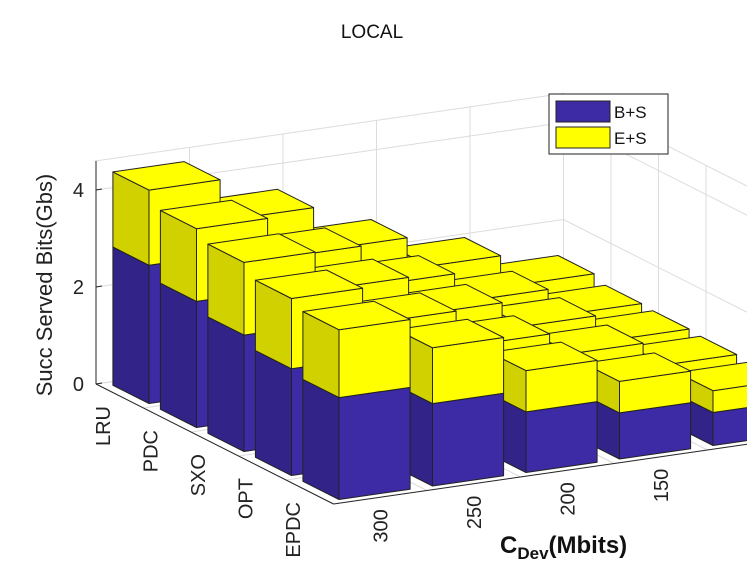 Image resolution: width=747 pixels, height=561 pixels. I want to click on legend-swatch-es, so click(583, 137).